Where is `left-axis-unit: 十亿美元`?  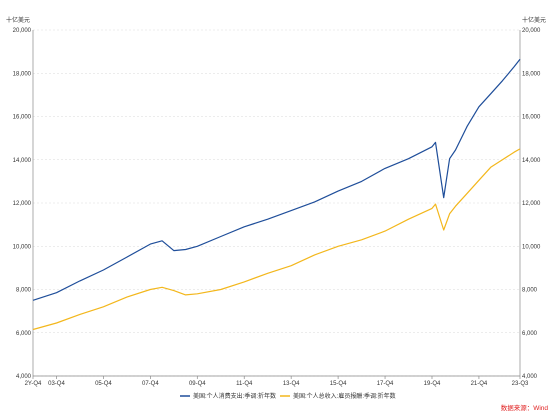 left-axis-unit: 十亿美元 is located at coordinates (18, 20).